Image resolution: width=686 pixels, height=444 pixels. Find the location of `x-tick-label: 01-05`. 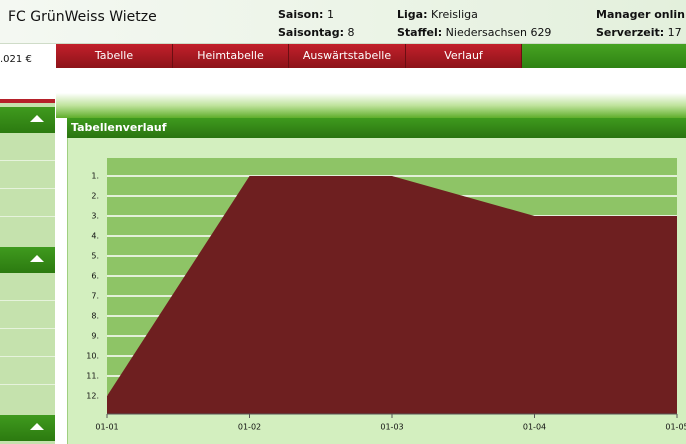

x-tick-label: 01-05 is located at coordinates (675, 427).